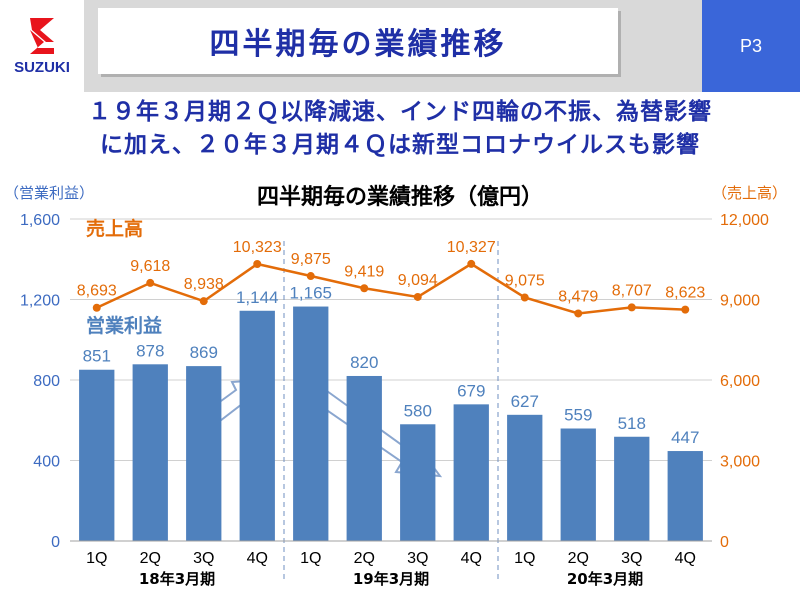 The image size is (800, 600). What do you see at coordinates (685, 437) in the screenshot?
I see `bar-value-label: 447` at bounding box center [685, 437].